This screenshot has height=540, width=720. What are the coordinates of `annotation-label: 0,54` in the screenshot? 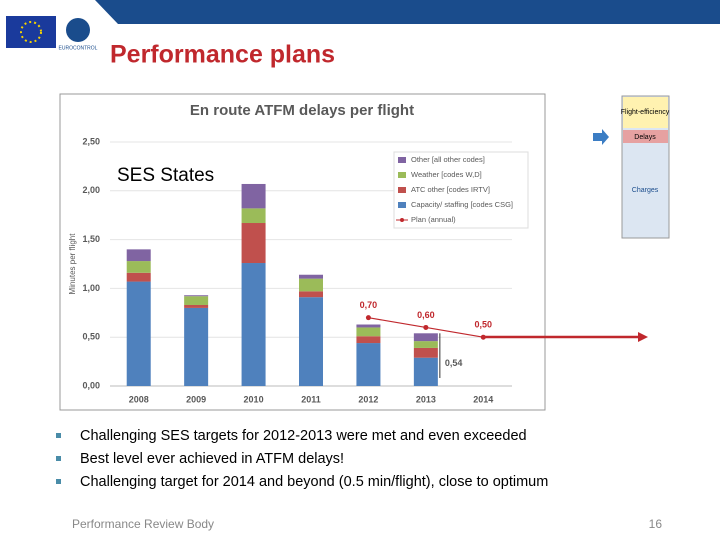 It's located at (454, 363).